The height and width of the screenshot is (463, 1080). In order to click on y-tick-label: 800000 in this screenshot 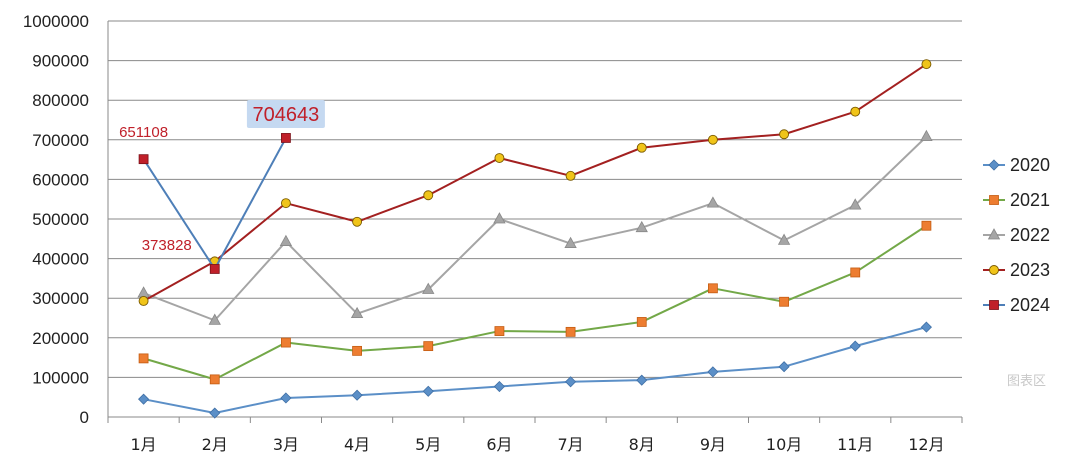, I will do `click(60, 100)`.